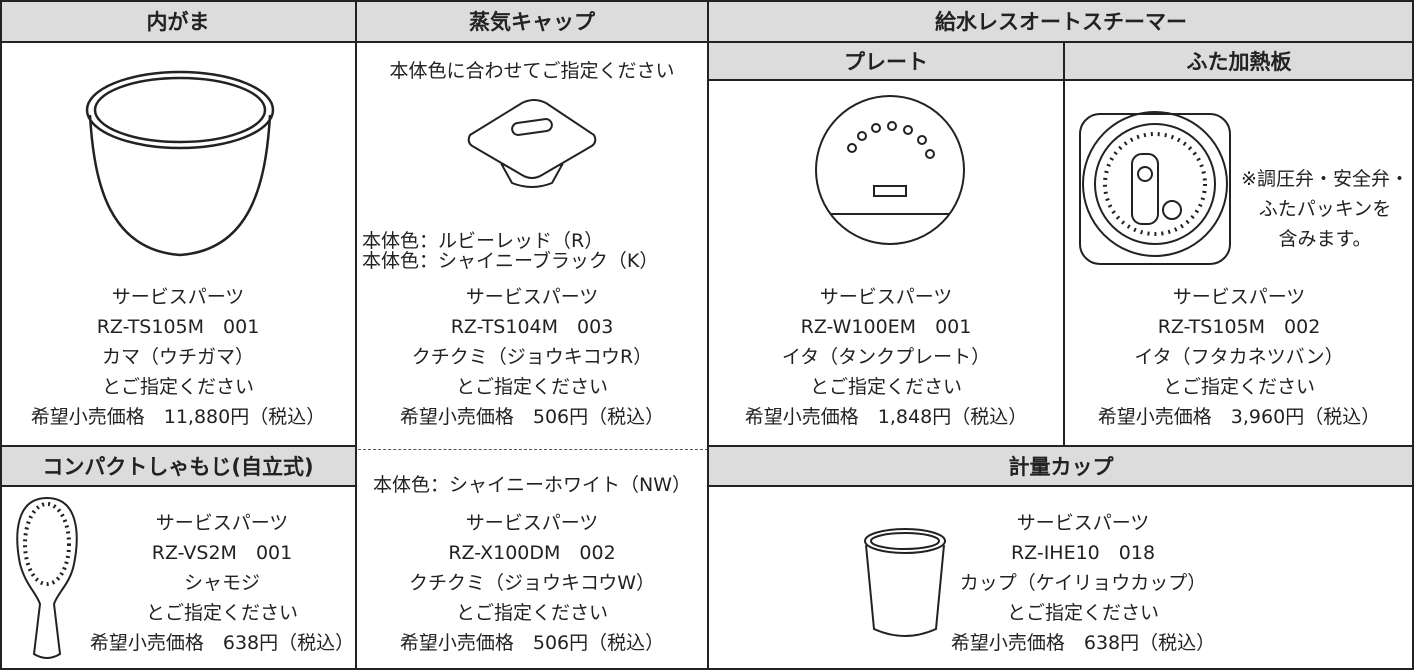 The width and height of the screenshot is (1414, 670). Describe the element at coordinates (1239, 417) in the screenshot. I see `info-line: 希望小売価格 3,960円（税込）` at that location.